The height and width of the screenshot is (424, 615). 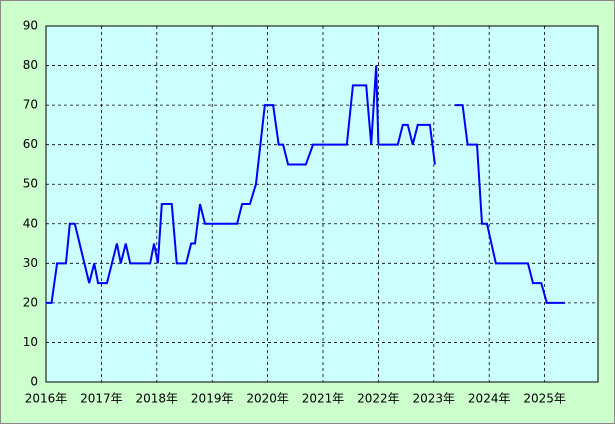 I want to click on x-tick-label: 2023年, so click(x=434, y=399).